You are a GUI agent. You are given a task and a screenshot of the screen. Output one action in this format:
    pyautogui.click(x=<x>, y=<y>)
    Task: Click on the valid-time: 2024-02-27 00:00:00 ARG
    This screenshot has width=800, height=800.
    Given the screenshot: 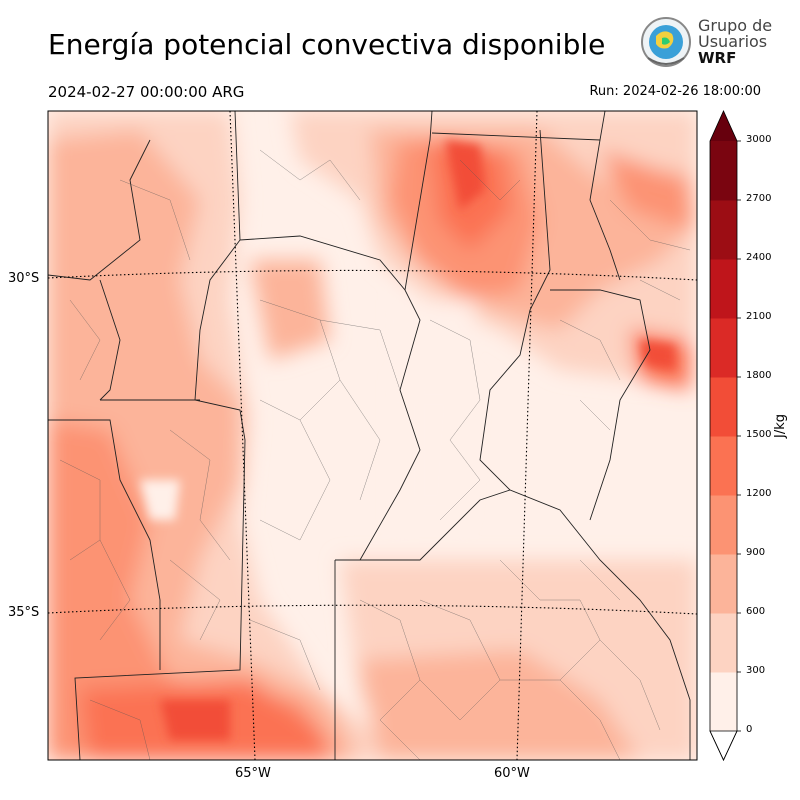 What is the action you would take?
    pyautogui.click(x=146, y=92)
    